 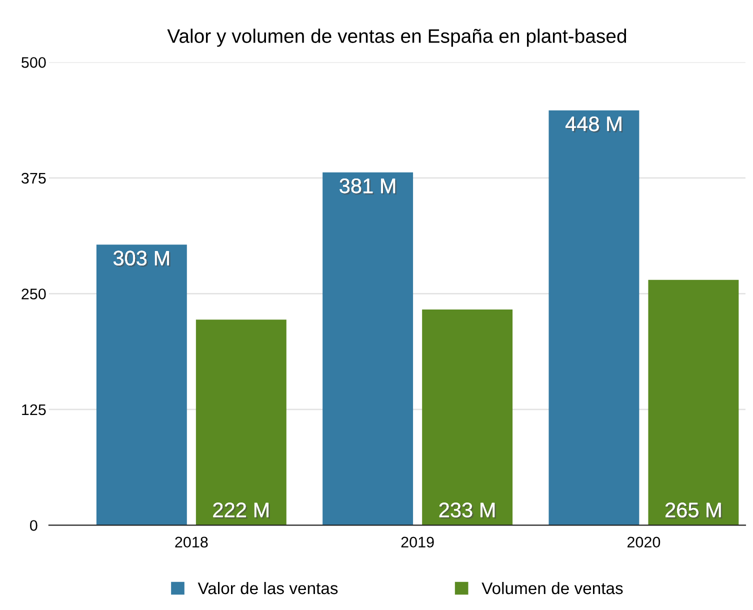 What do you see at coordinates (694, 510) in the screenshot?
I see `data-label: 265 M` at bounding box center [694, 510].